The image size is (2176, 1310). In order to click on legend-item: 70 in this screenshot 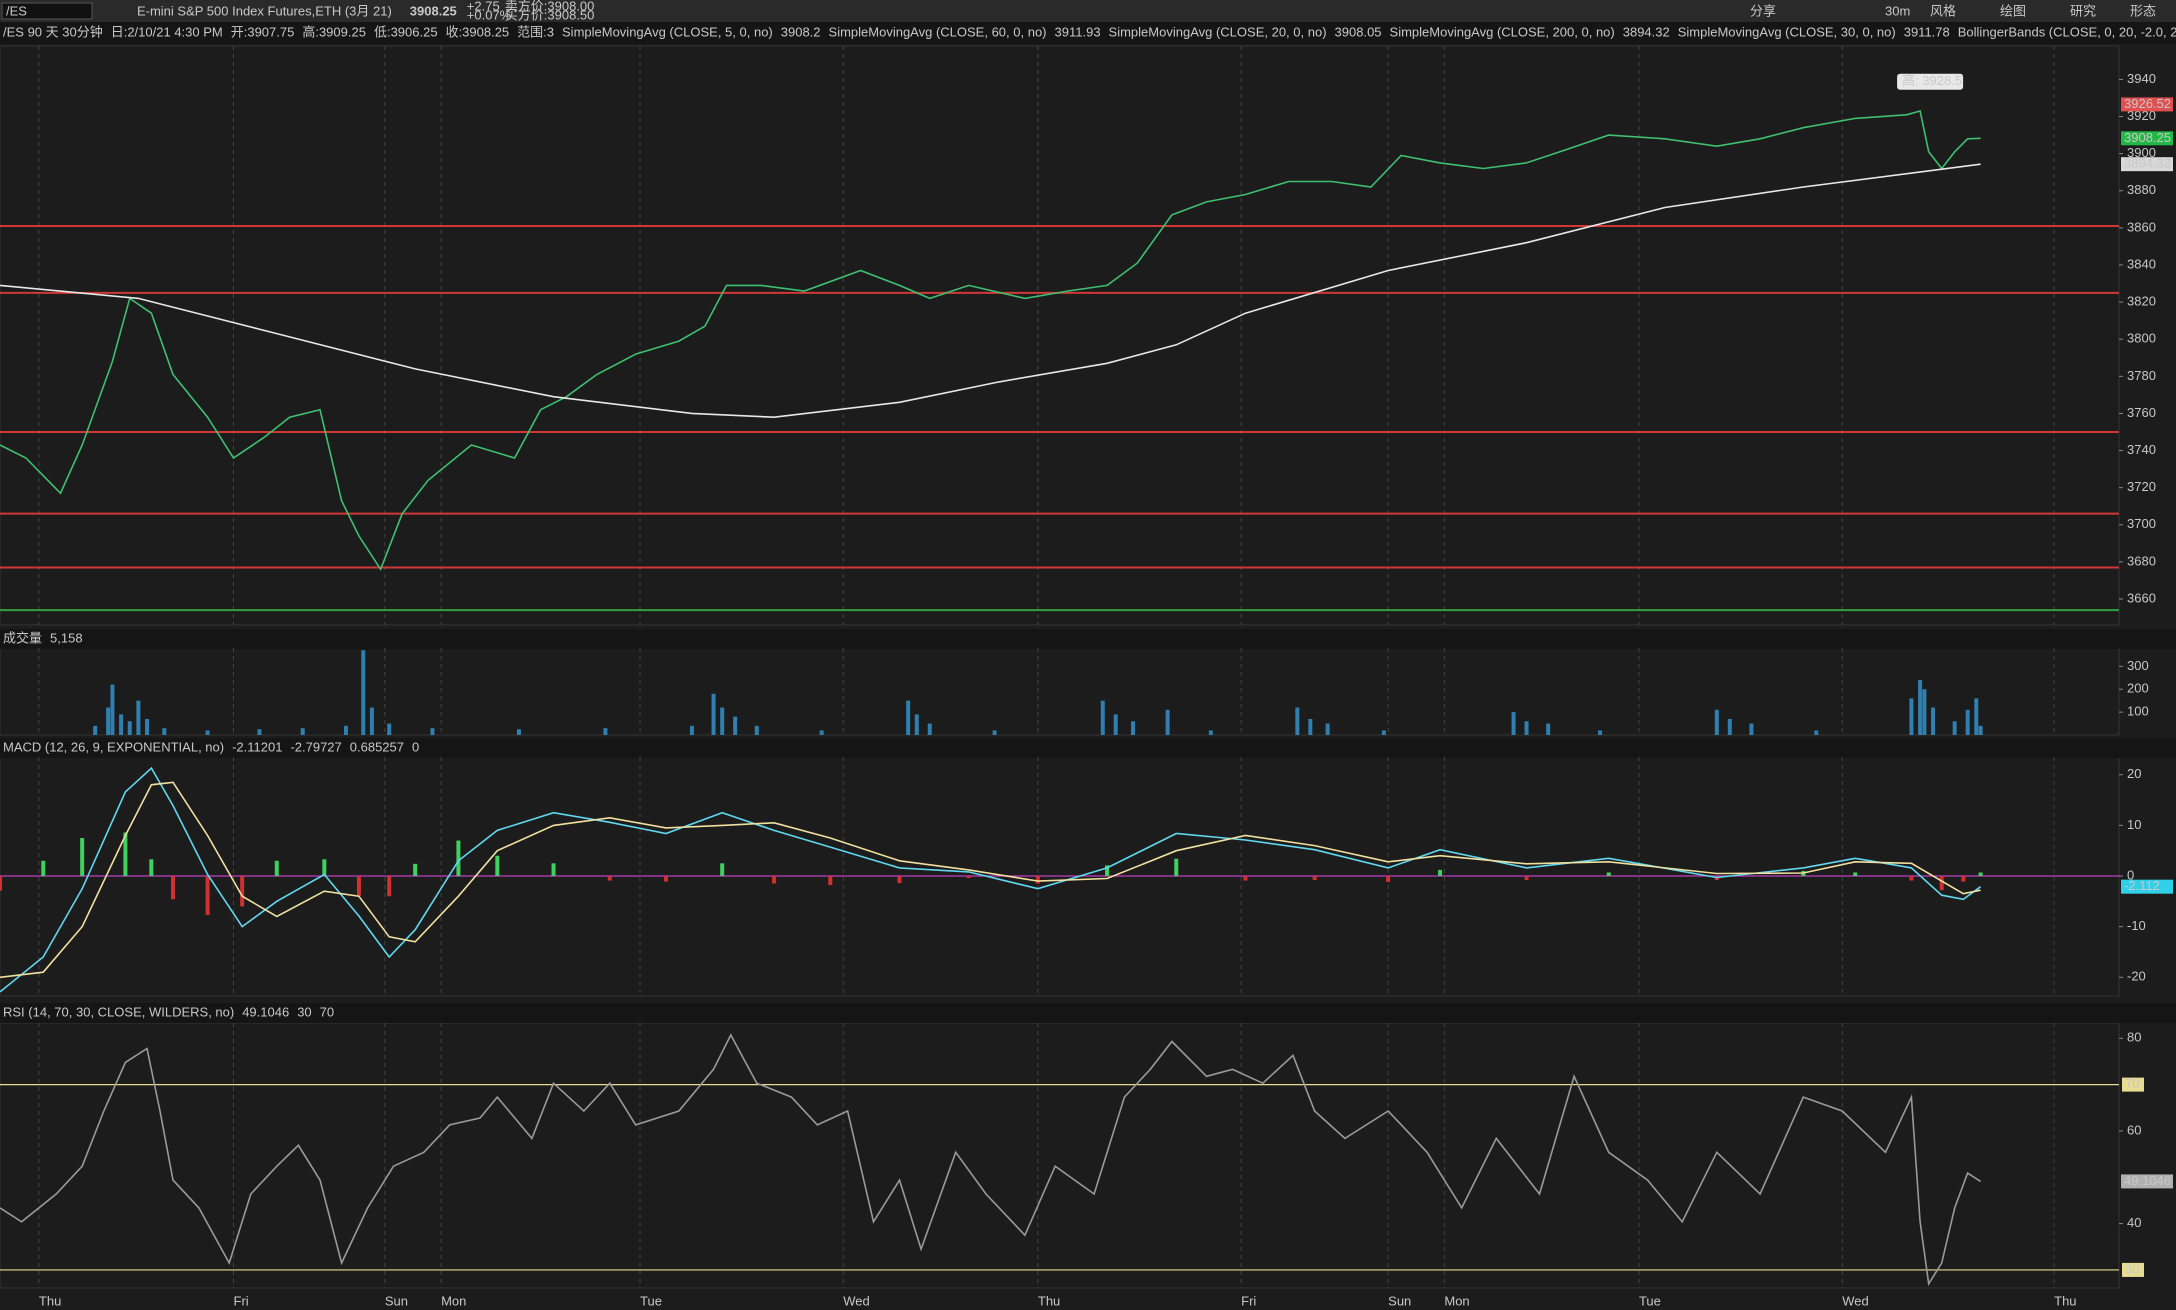, I will do `click(327, 1011)`.